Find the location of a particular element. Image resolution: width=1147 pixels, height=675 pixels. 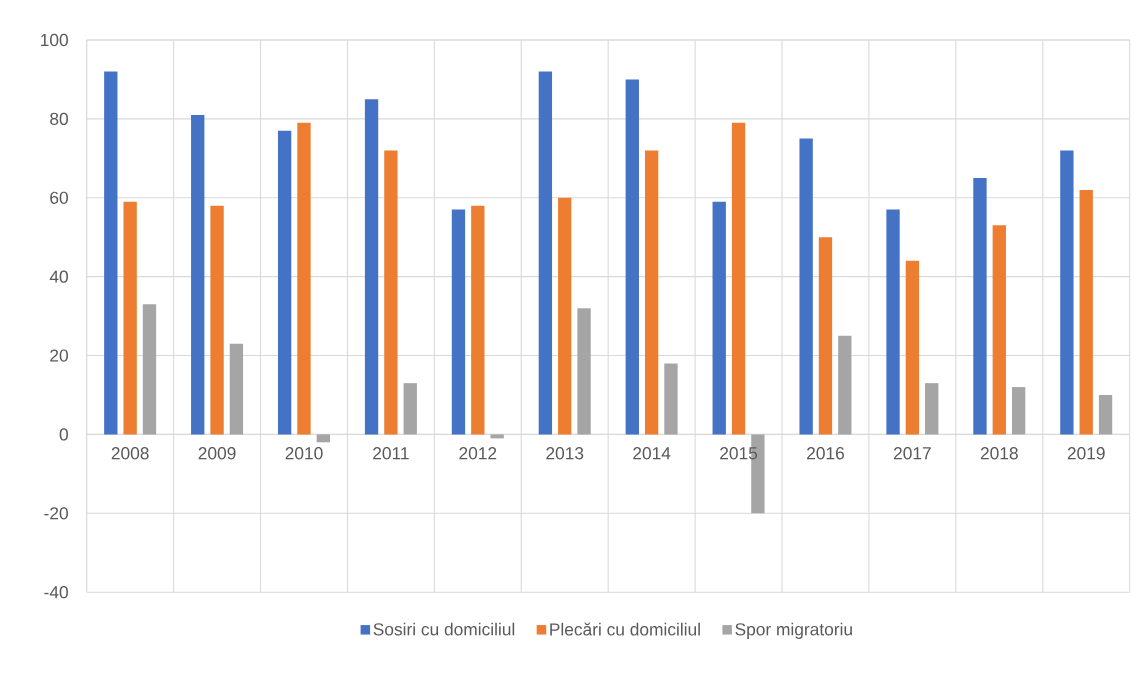

y-tick-label: 20 is located at coordinates (59, 355).